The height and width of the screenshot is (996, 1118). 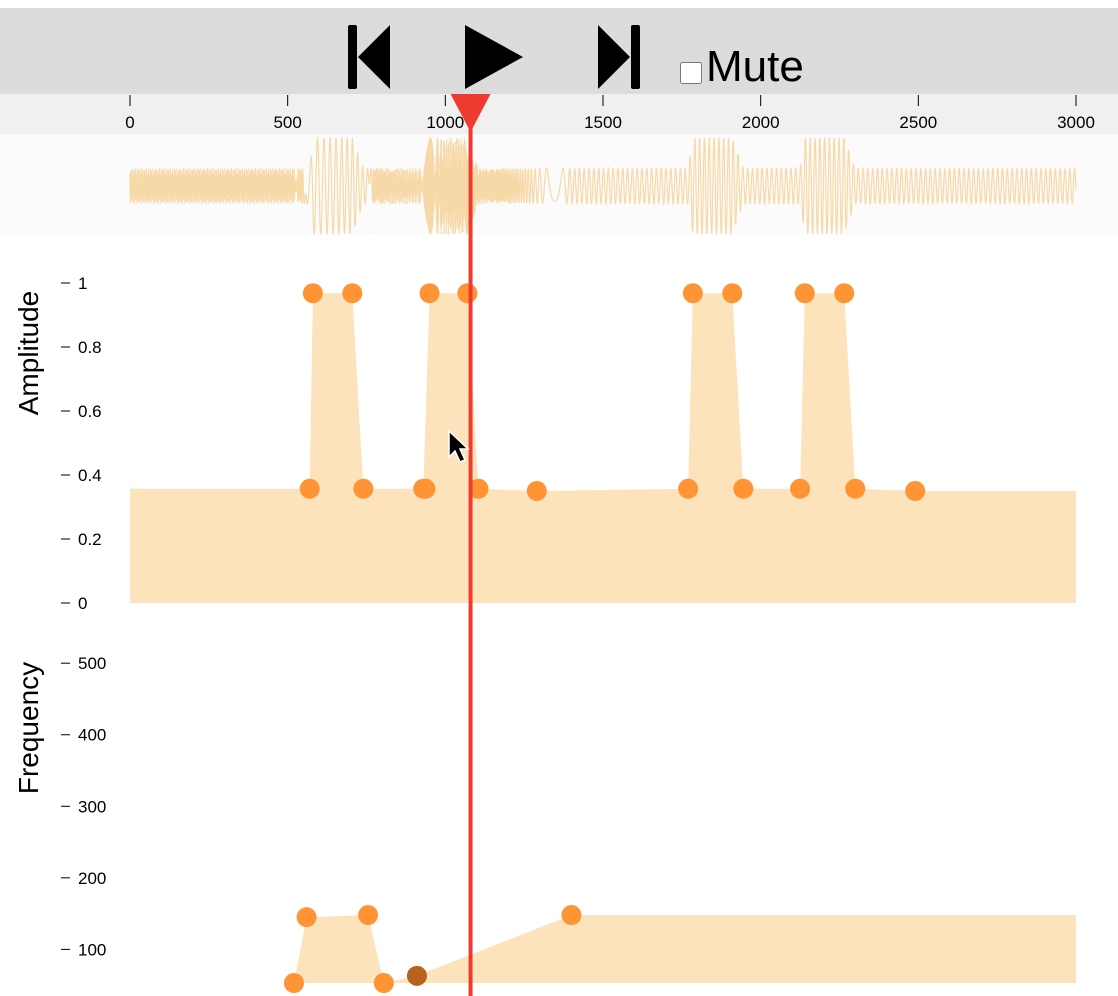 I want to click on skip-forward-button, so click(x=619, y=57).